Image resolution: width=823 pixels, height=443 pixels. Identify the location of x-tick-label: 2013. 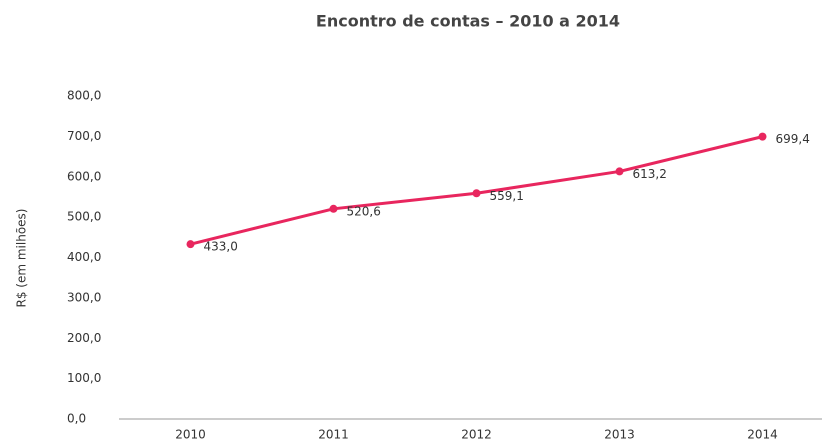
(619, 435).